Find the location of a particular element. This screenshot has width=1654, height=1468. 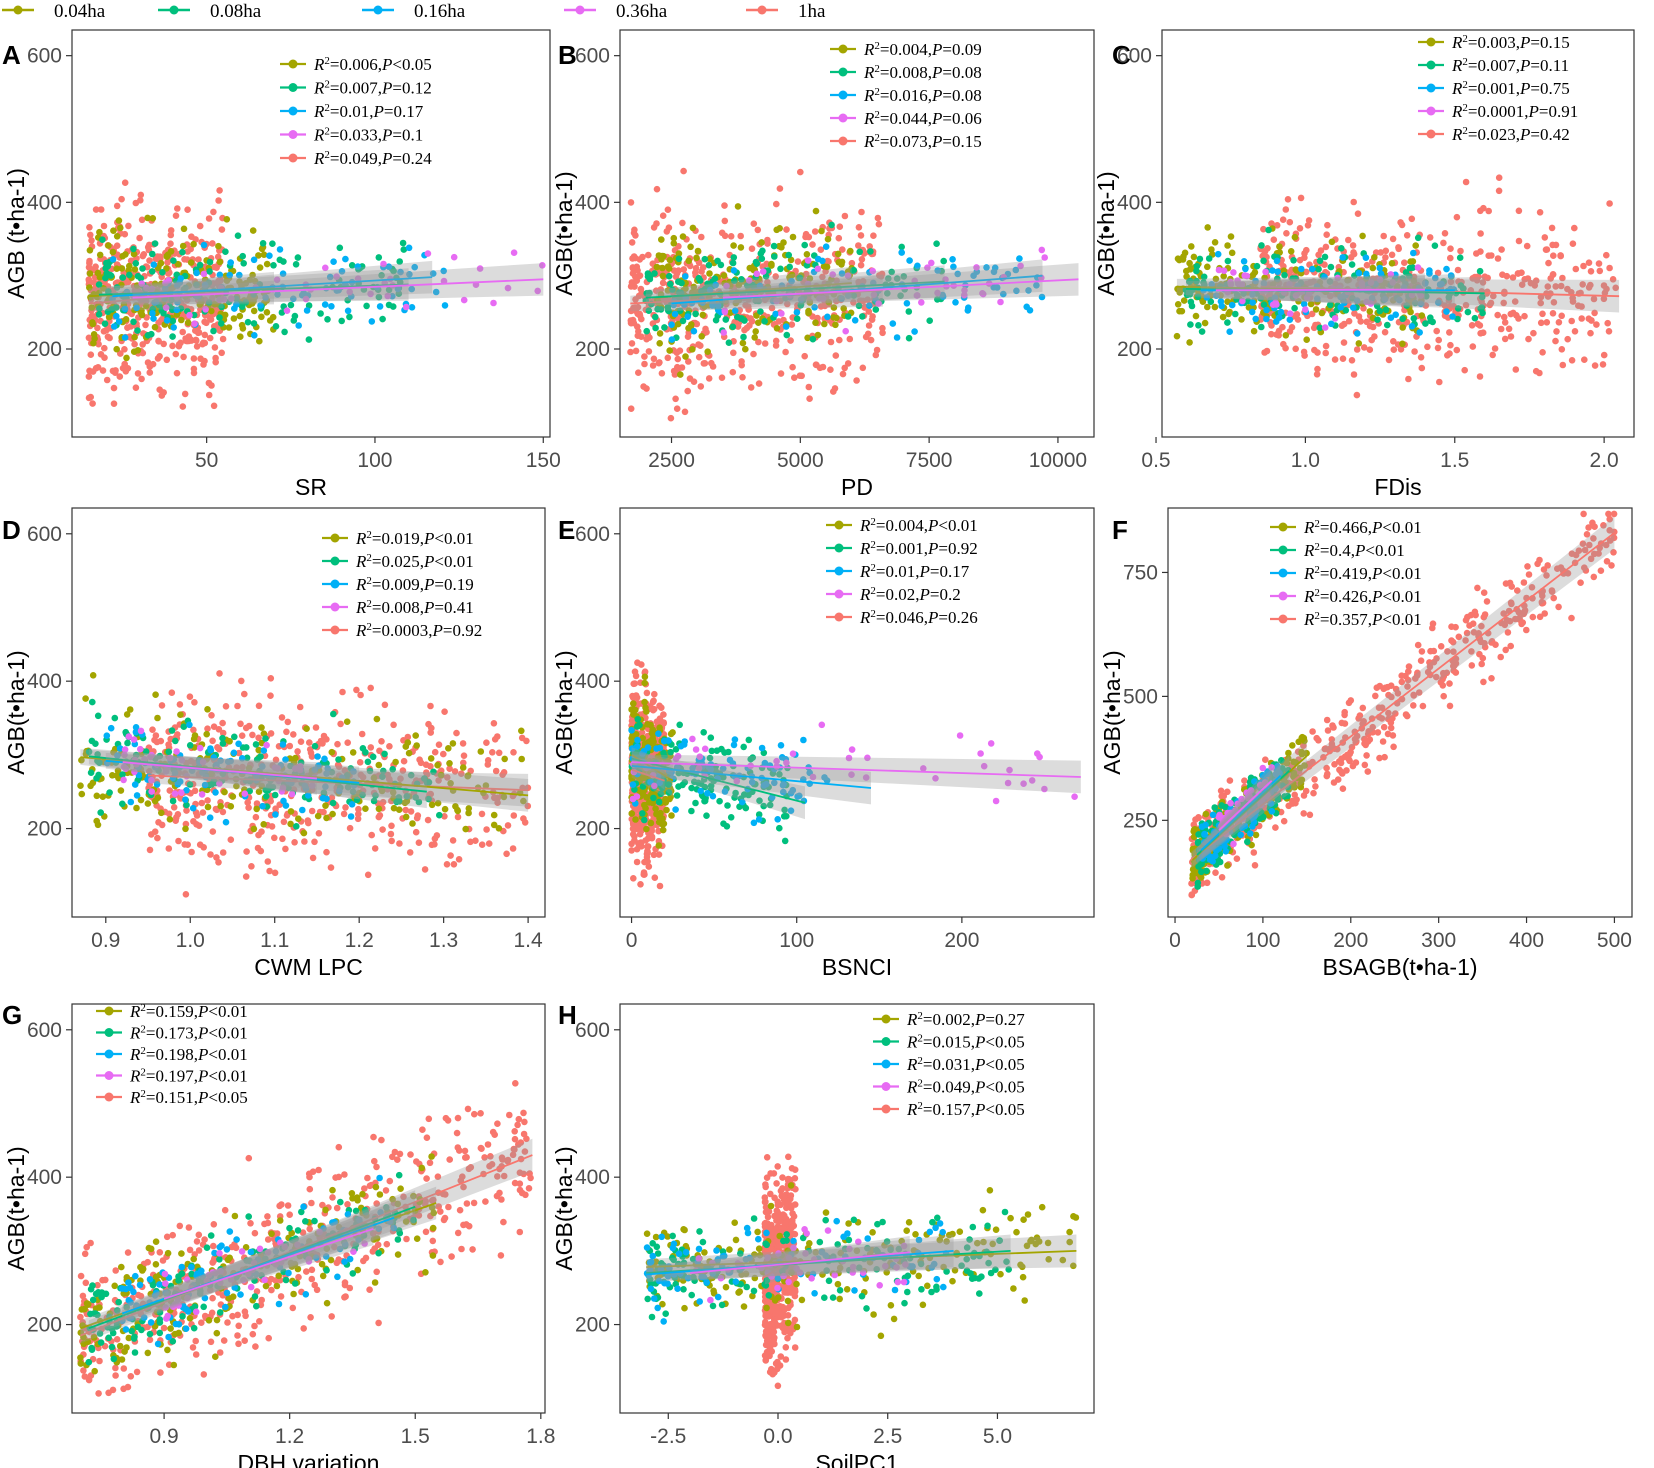

x-tick-label: 150 is located at coordinates (543, 460).